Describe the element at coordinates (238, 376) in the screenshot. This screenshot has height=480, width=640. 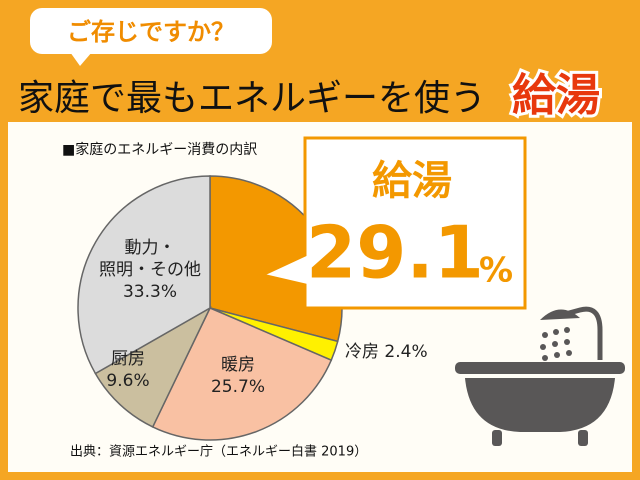
I see `slice-label: 暖房 25.7%` at that location.